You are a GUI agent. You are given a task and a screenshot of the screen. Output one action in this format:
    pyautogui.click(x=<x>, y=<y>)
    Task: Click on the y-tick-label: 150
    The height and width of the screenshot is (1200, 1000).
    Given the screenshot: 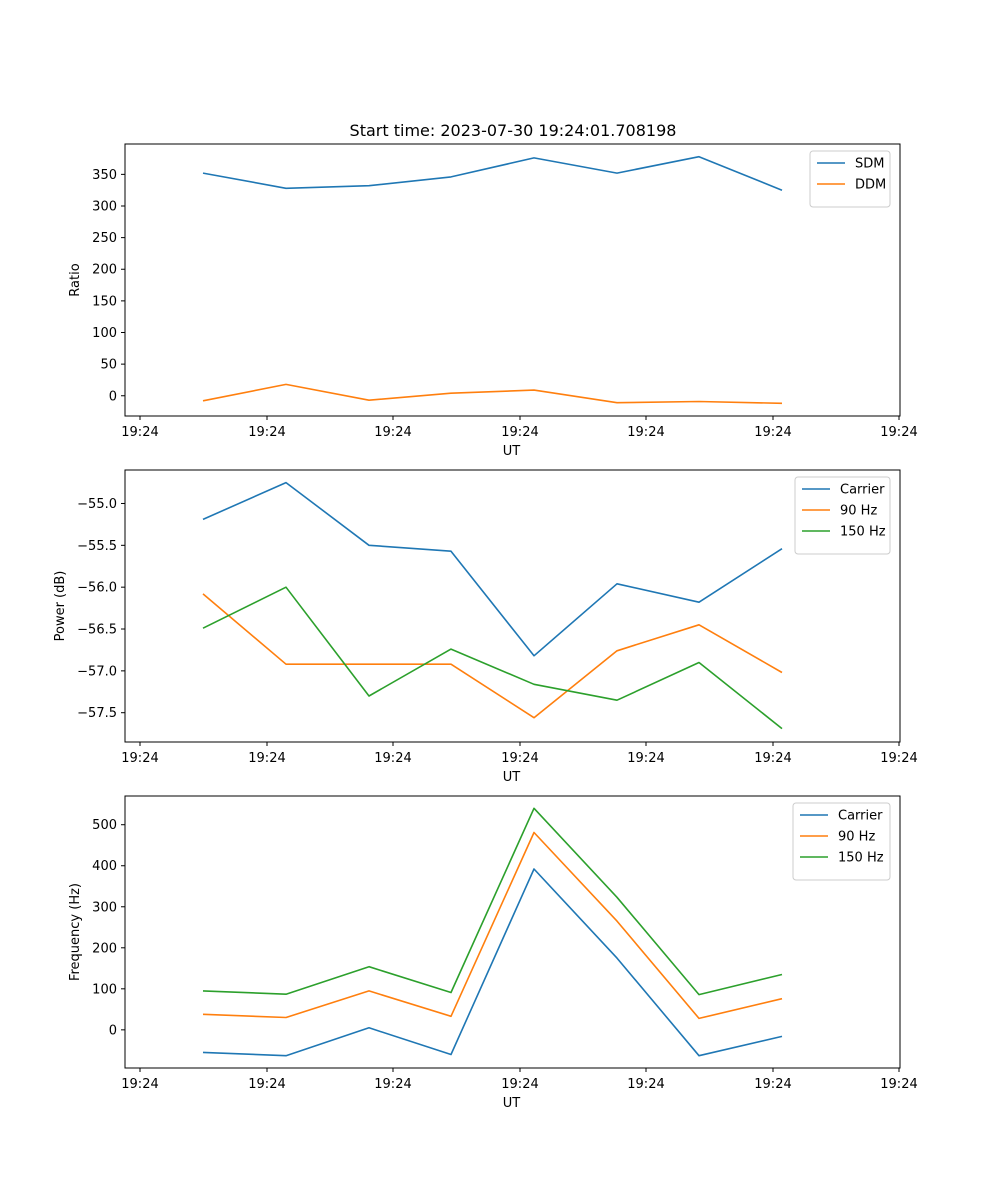 What is the action you would take?
    pyautogui.click(x=104, y=301)
    